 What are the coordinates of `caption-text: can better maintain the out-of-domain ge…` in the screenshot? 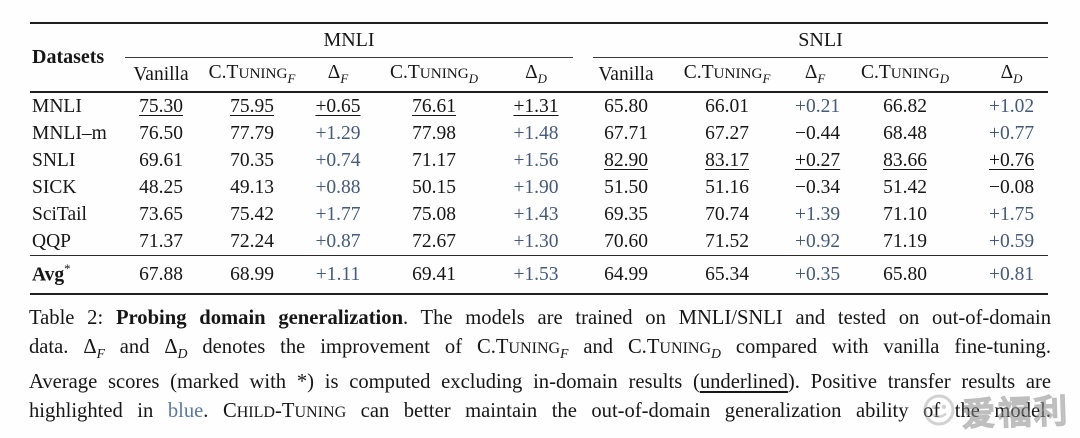 It's located at (699, 410).